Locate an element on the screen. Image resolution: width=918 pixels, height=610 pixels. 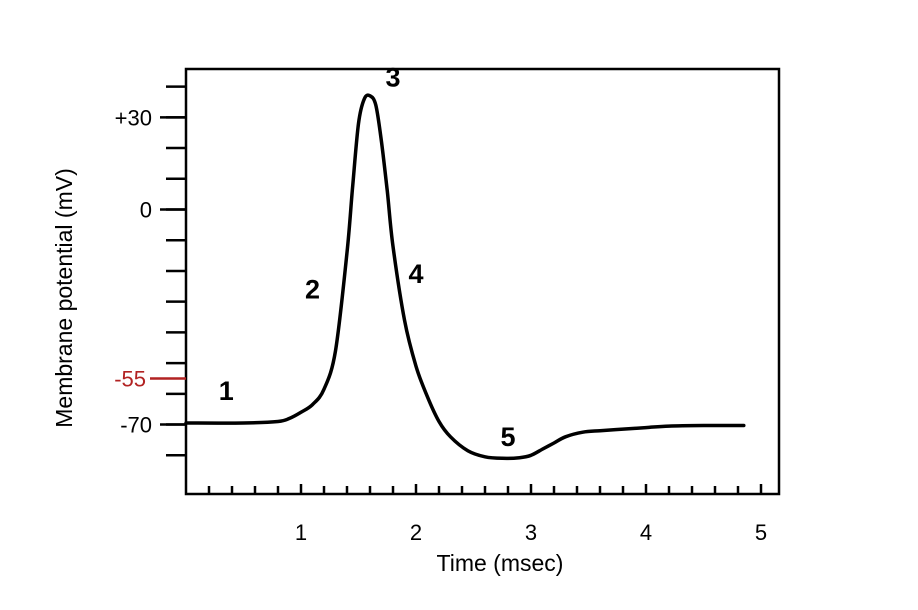
phase-label: 2 is located at coordinates (312, 290).